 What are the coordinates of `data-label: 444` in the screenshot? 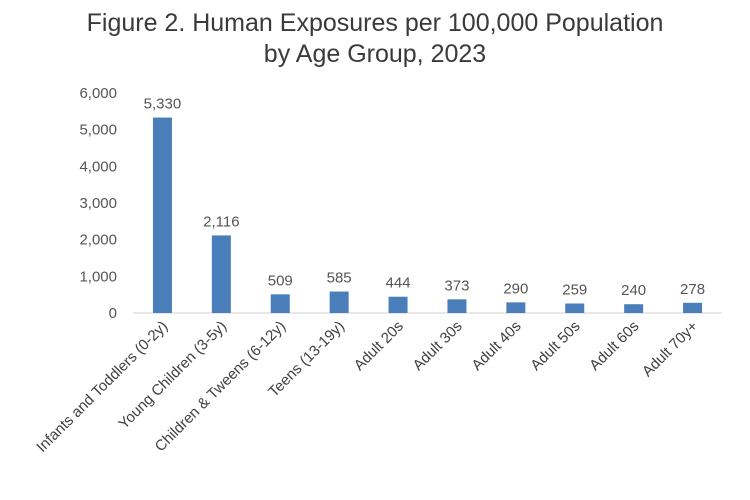 It's located at (398, 283).